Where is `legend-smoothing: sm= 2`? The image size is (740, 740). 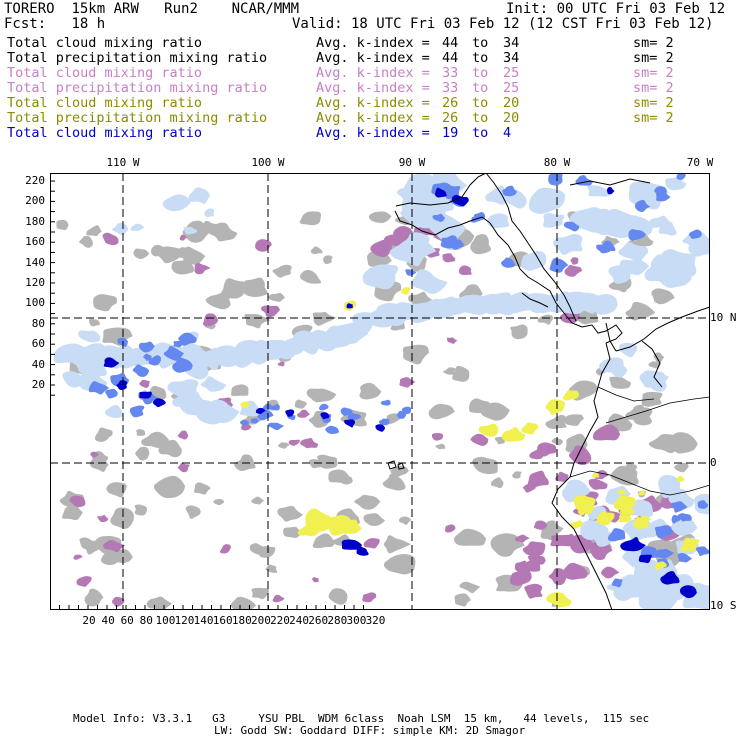
legend-smoothing: sm= 2 is located at coordinates (653, 73).